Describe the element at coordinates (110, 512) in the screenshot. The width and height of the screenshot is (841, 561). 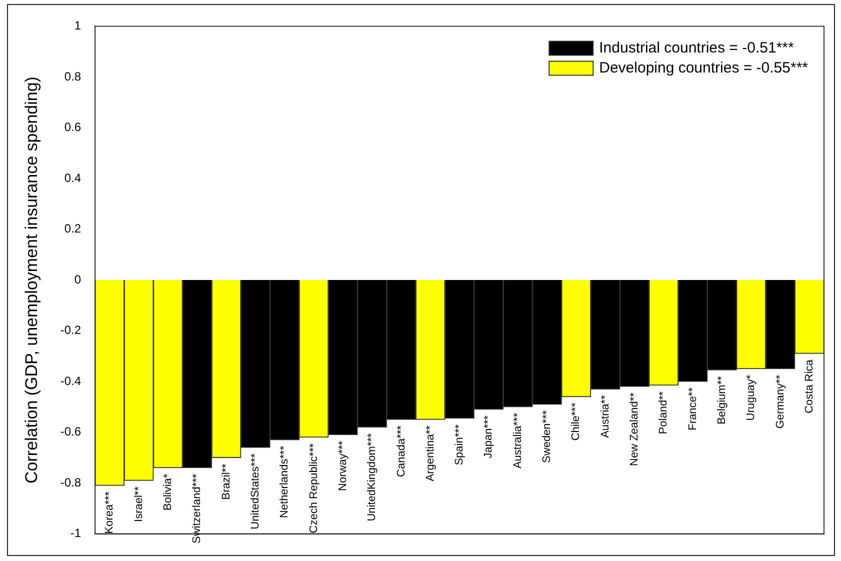
I see `x-tick-label: Korea***` at that location.